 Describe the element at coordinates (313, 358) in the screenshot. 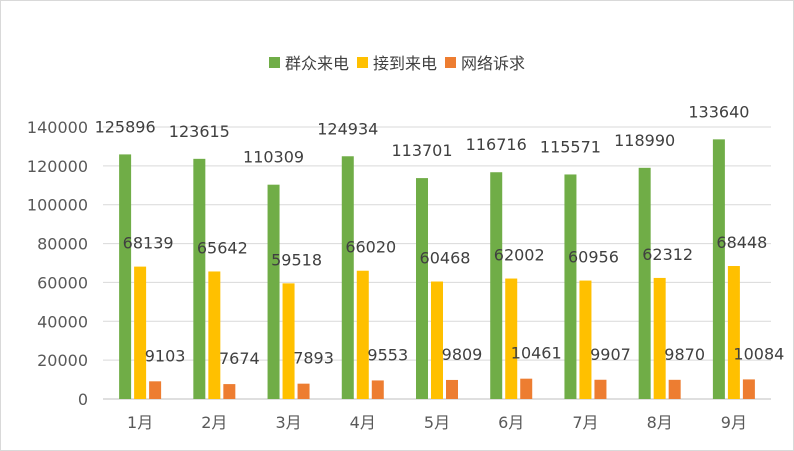

I see `data-label-2-2: 7893` at that location.